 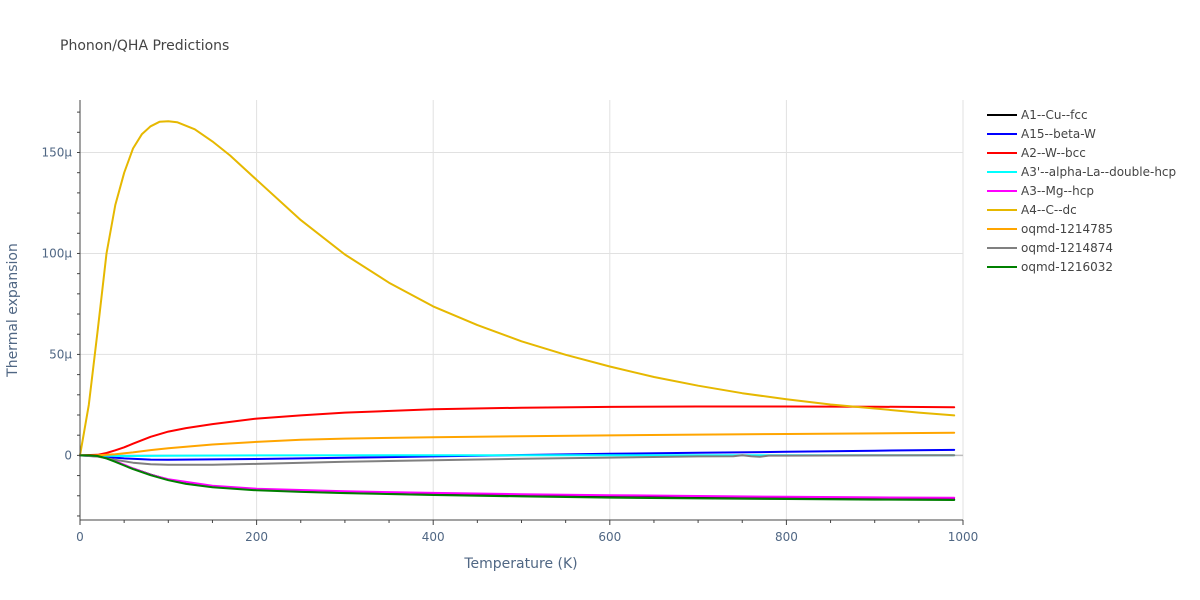 I want to click on x-tick-label: 800, so click(x=786, y=537).